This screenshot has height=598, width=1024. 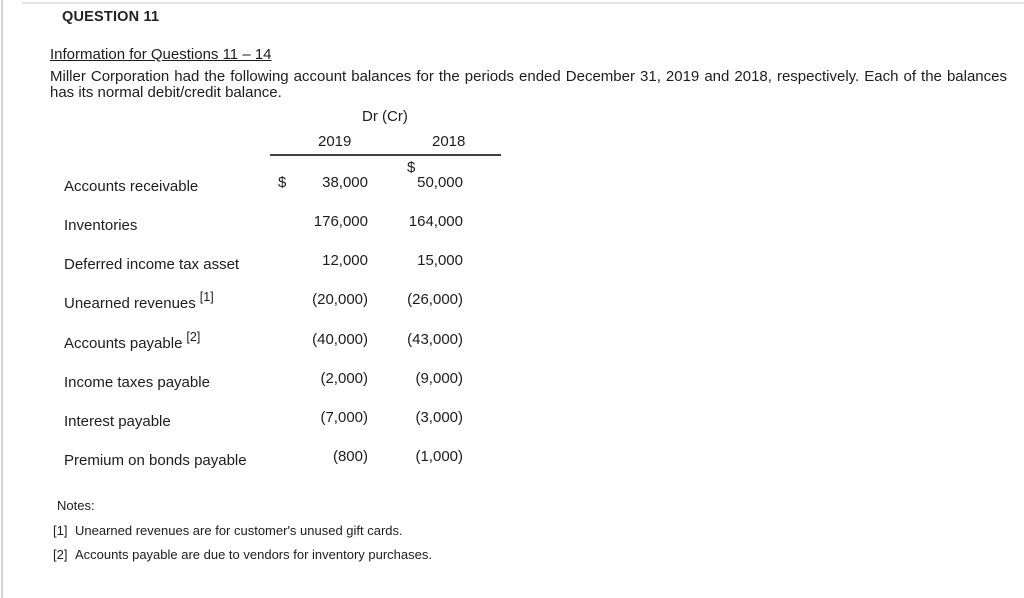 I want to click on notes-title: Notes:, so click(x=76, y=505).